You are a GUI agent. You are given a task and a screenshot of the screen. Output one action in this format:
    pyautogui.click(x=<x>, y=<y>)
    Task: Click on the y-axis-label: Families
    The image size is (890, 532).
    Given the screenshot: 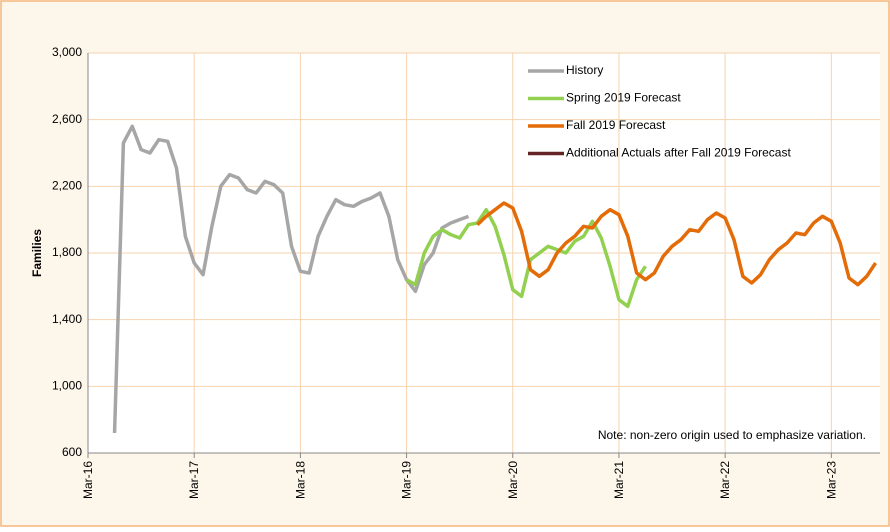 What is the action you would take?
    pyautogui.click(x=37, y=253)
    